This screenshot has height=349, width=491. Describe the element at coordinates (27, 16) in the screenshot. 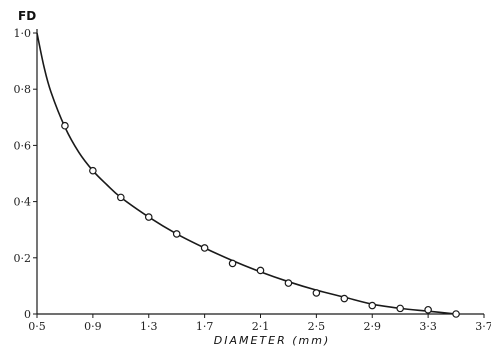

I see `y-axis-title: FD` at that location.